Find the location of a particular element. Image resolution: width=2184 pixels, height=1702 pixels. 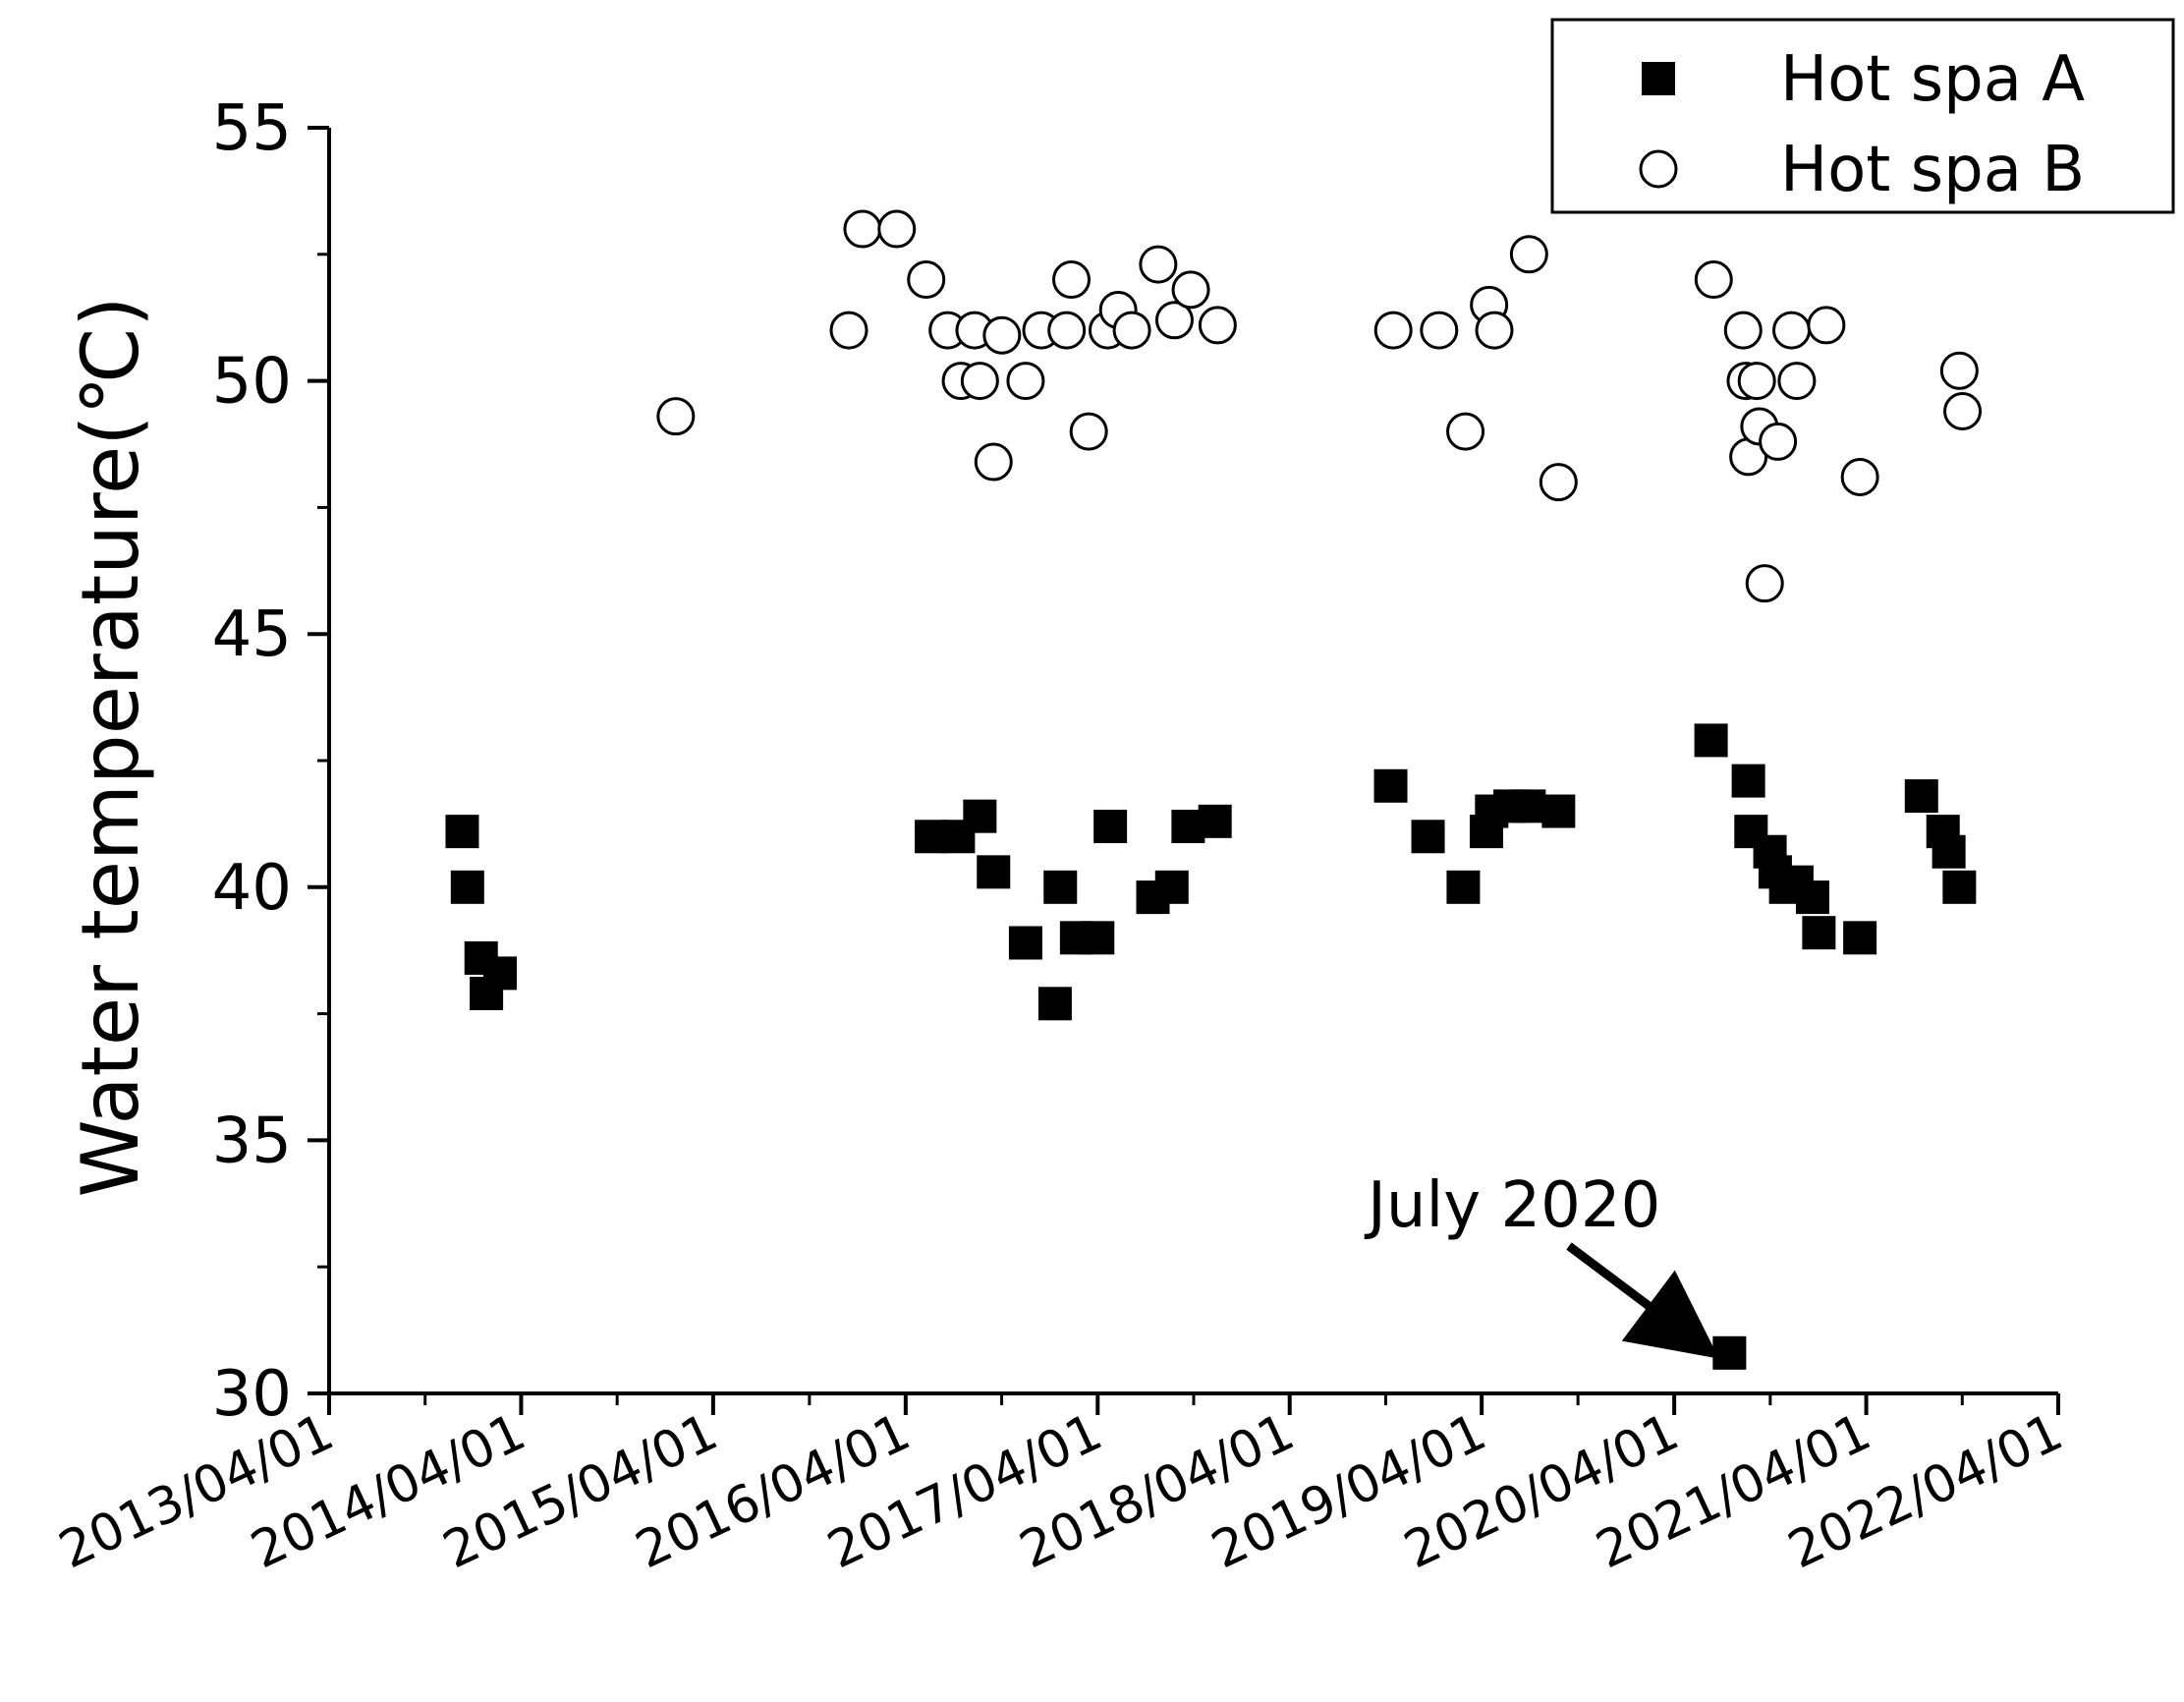

annotation-arrow is located at coordinates (1642, 1300).